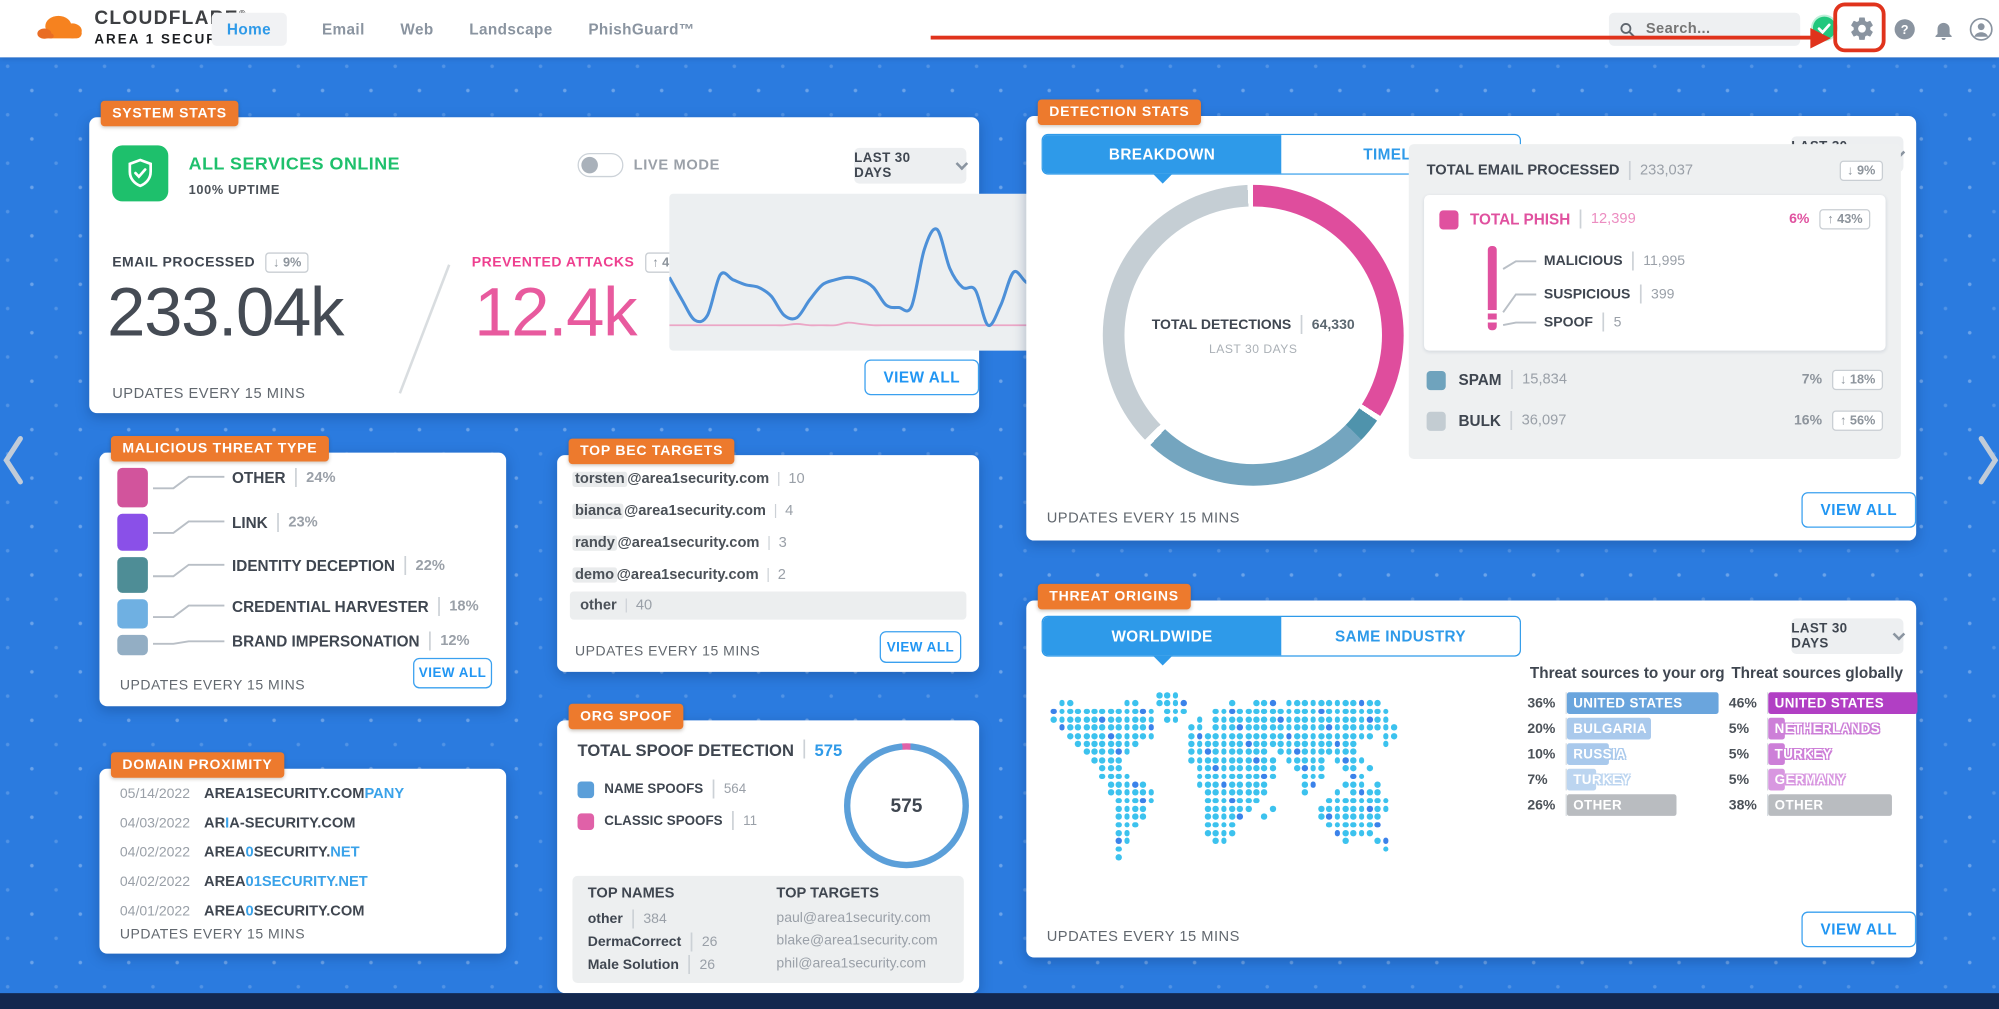  I want to click on domain-updates-note: UPDATES EVERY 15 MINS, so click(212, 934).